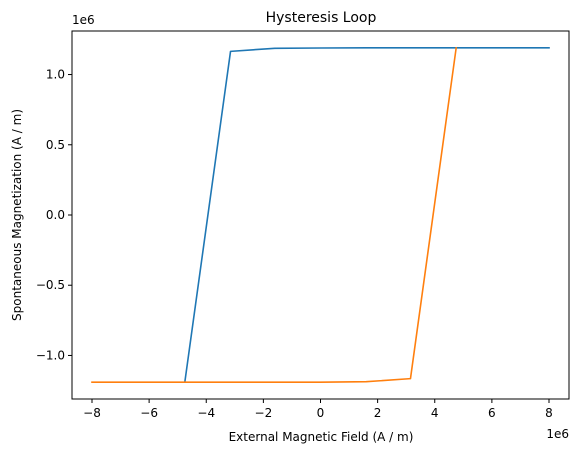  What do you see at coordinates (549, 413) in the screenshot?
I see `x-tick-label: 8` at bounding box center [549, 413].